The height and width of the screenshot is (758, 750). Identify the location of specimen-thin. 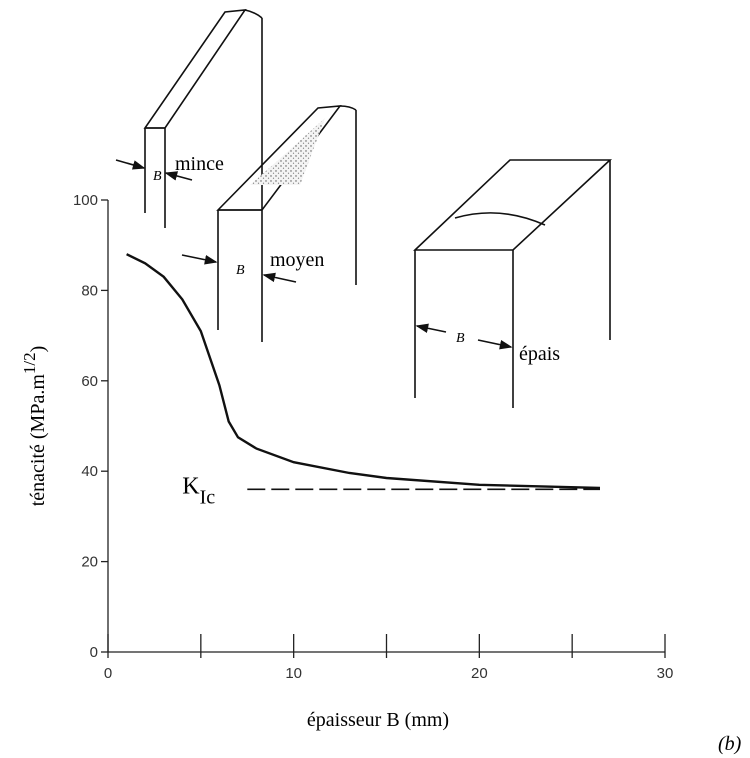
(189, 118).